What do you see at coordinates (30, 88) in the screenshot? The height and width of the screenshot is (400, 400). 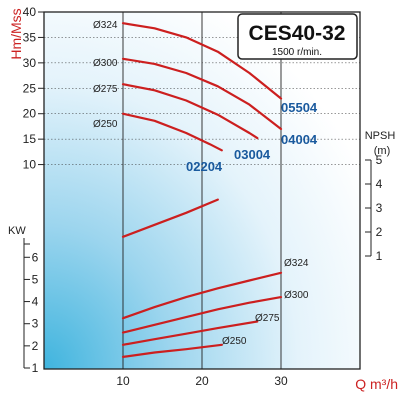 I see `head-tick-label-3: 25` at bounding box center [30, 88].